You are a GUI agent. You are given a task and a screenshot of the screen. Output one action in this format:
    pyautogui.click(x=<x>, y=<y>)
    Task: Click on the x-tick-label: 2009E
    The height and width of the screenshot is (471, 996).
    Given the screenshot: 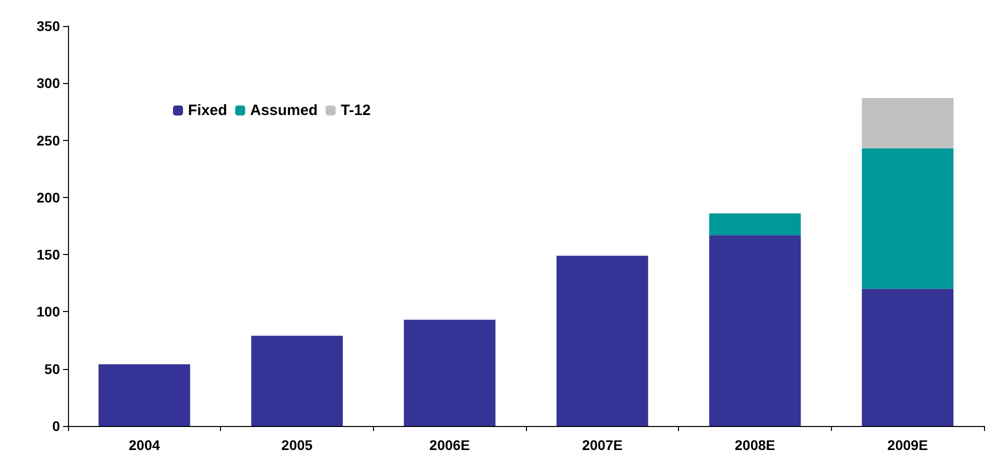 What is the action you would take?
    pyautogui.click(x=907, y=445)
    